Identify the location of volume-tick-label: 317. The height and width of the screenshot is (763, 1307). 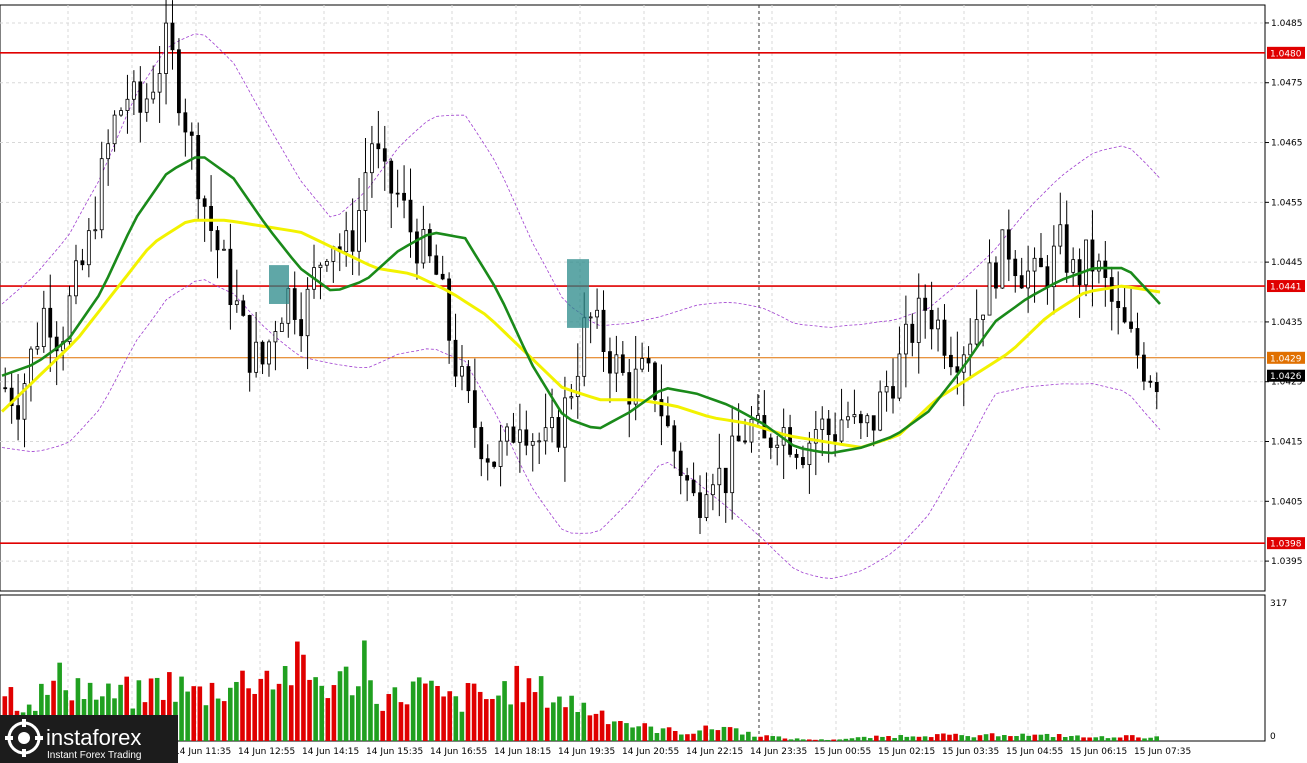
(1278, 604).